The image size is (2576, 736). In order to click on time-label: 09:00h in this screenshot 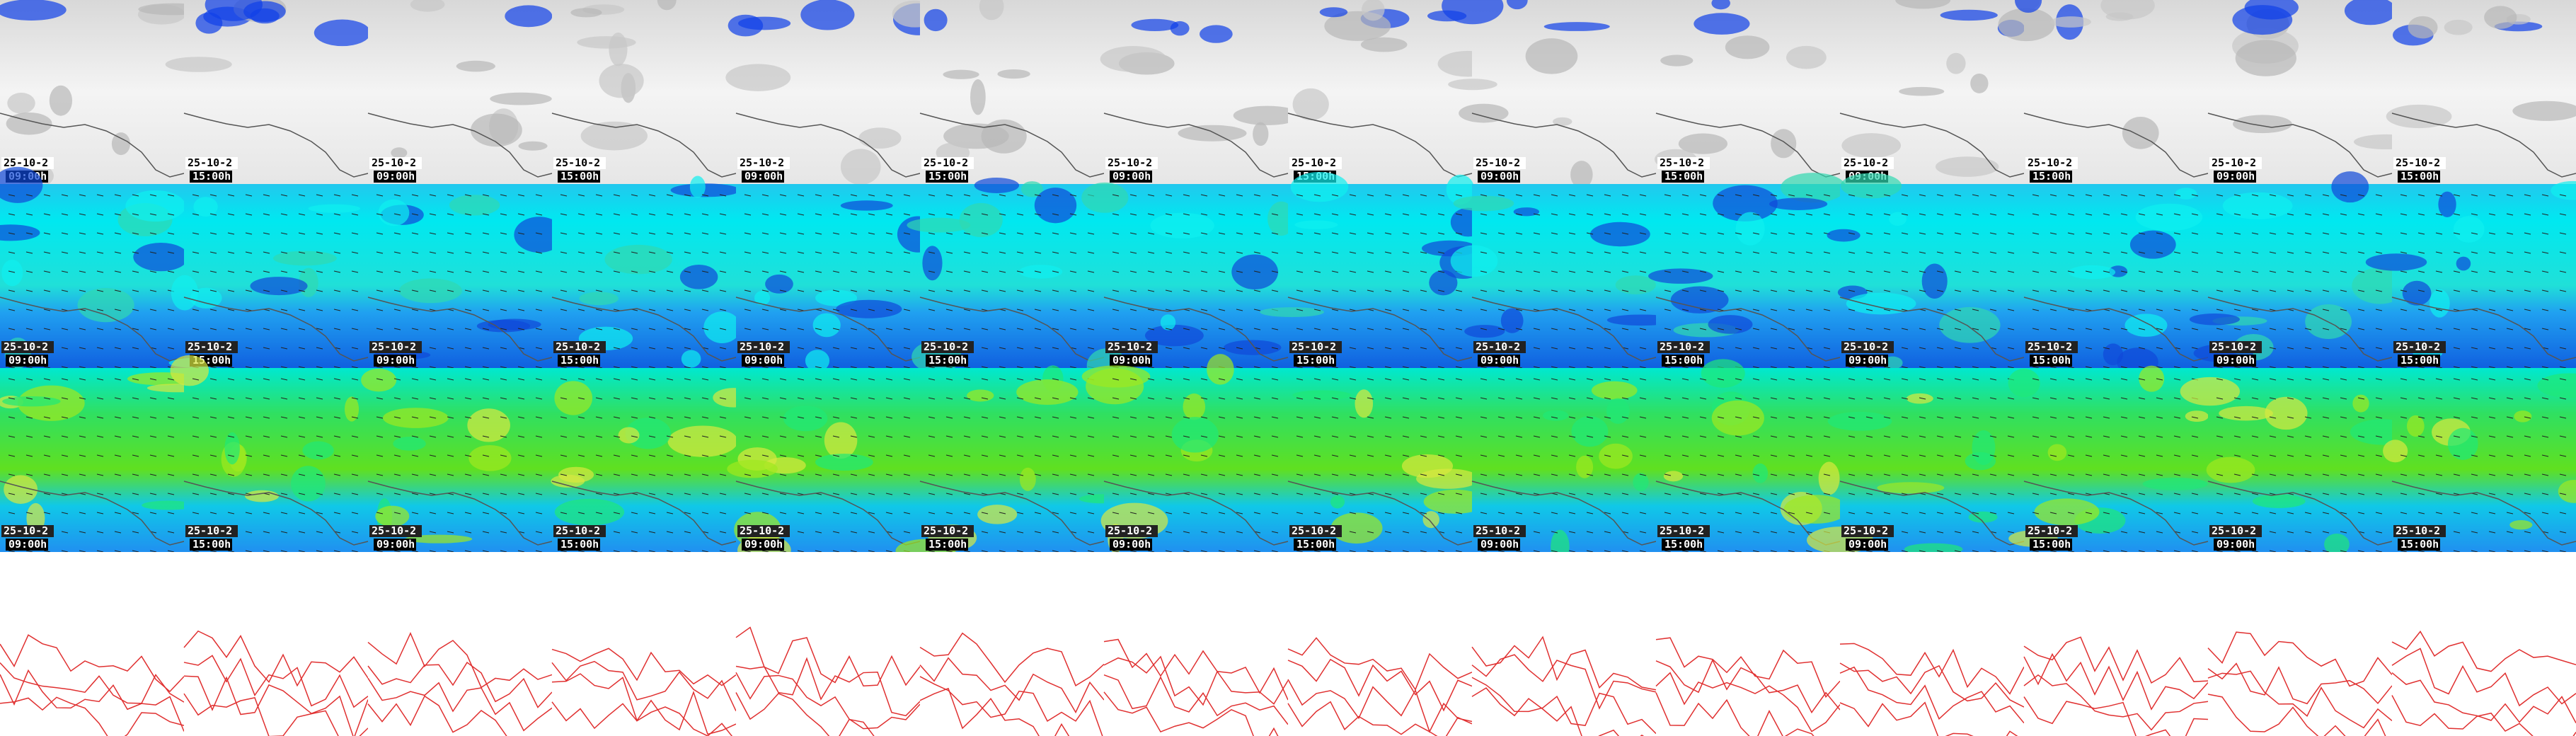, I will do `click(1132, 361)`.